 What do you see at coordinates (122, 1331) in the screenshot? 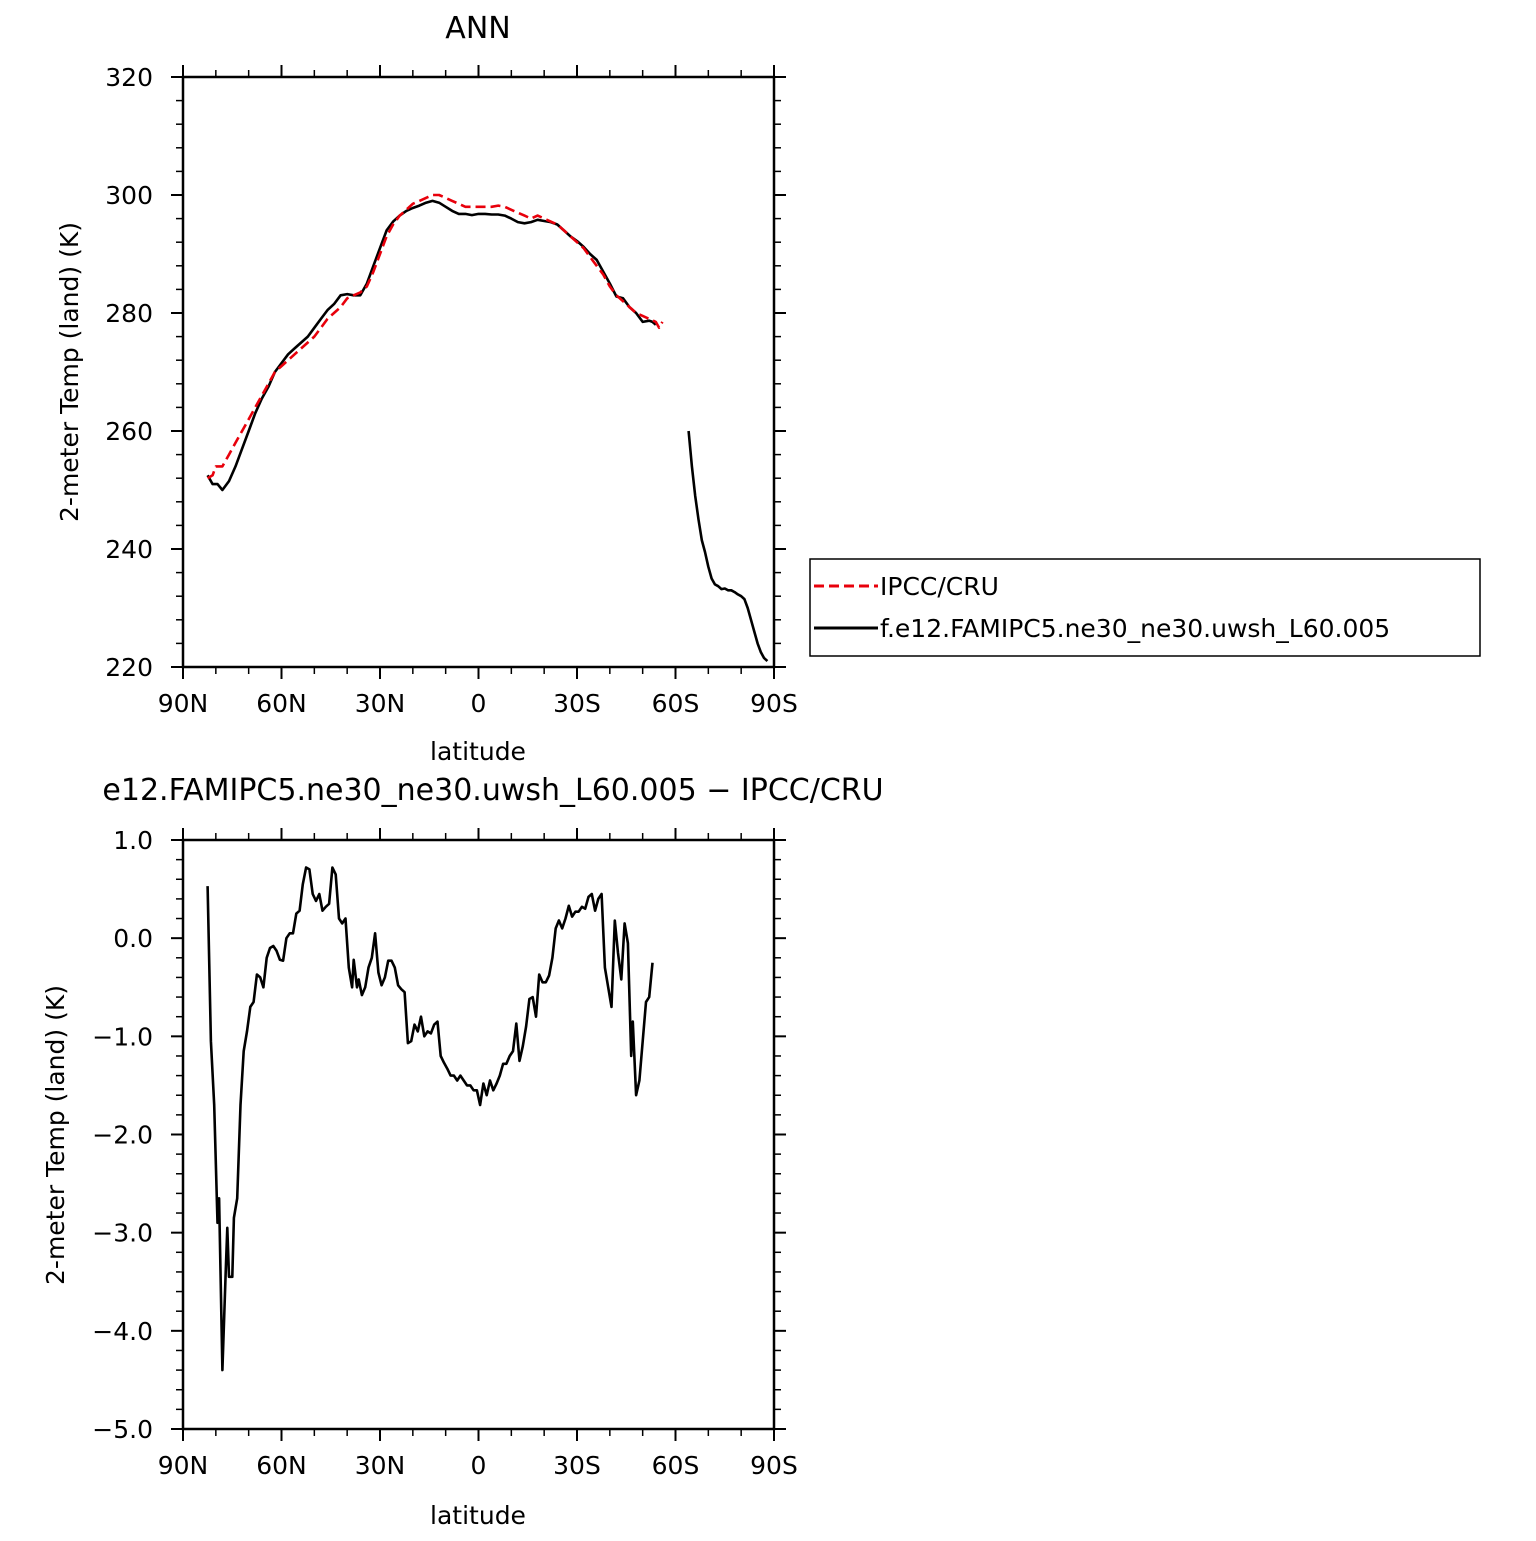
I see `bottom-y-tick-label: −4.0` at bounding box center [122, 1331].